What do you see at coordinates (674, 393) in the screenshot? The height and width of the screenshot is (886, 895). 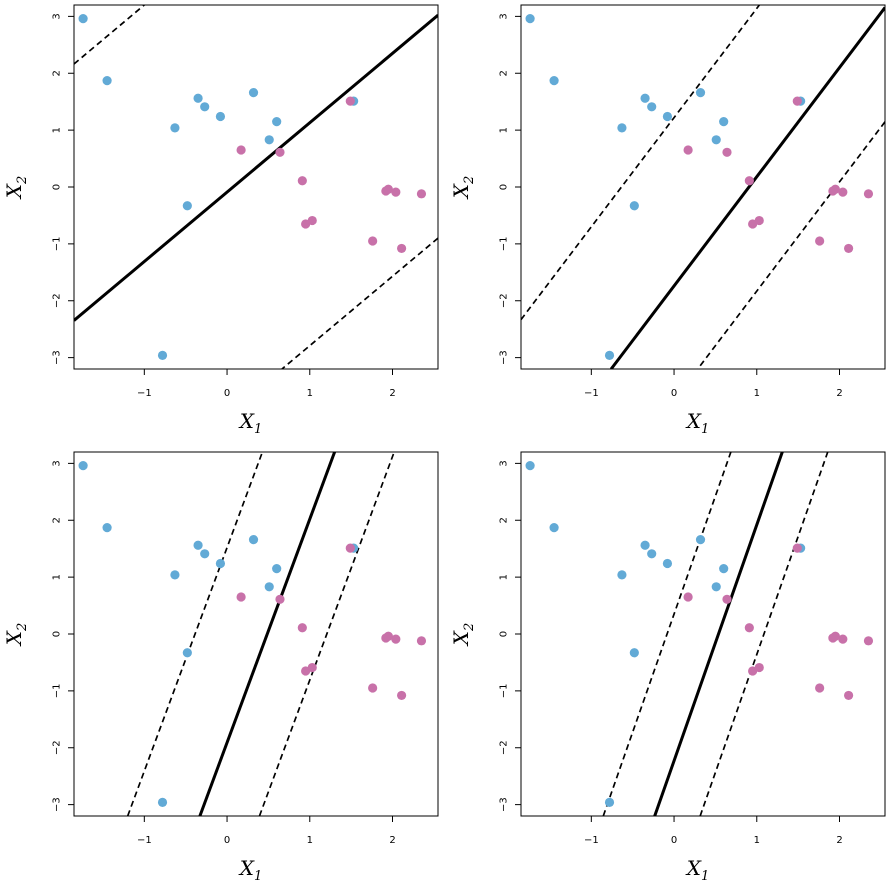 I see `x-tick-label: 0` at bounding box center [674, 393].